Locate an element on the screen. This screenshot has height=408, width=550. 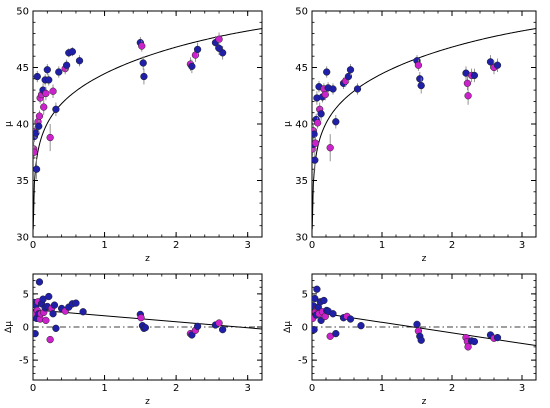
y-tick-label: 0 is located at coordinates (305, 328).